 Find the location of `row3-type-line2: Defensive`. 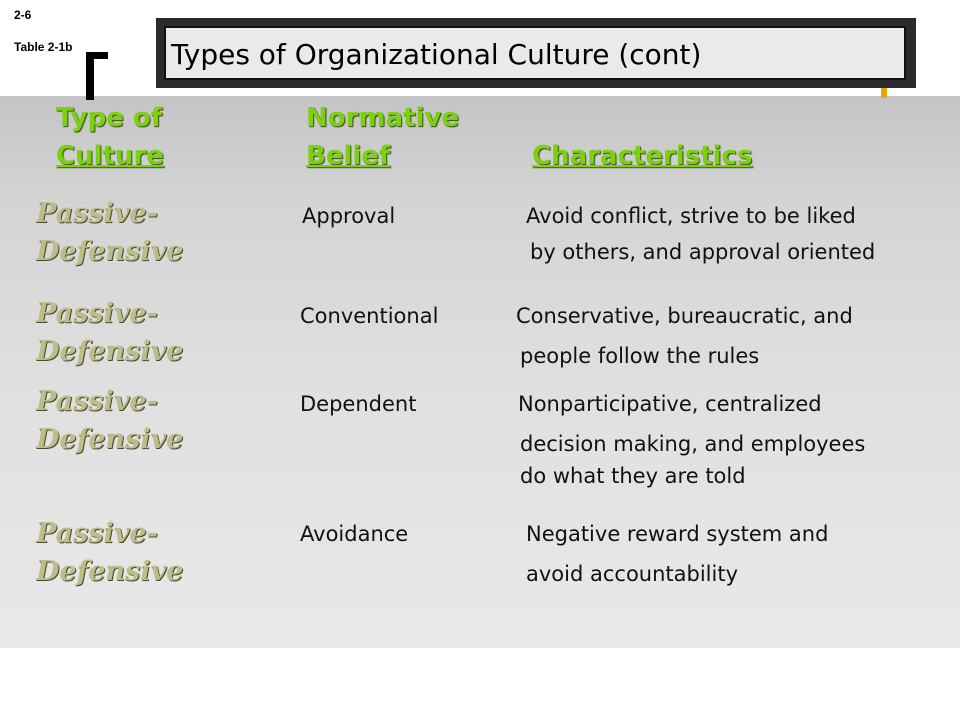

row3-type-line2: Defensive is located at coordinates (110, 439).